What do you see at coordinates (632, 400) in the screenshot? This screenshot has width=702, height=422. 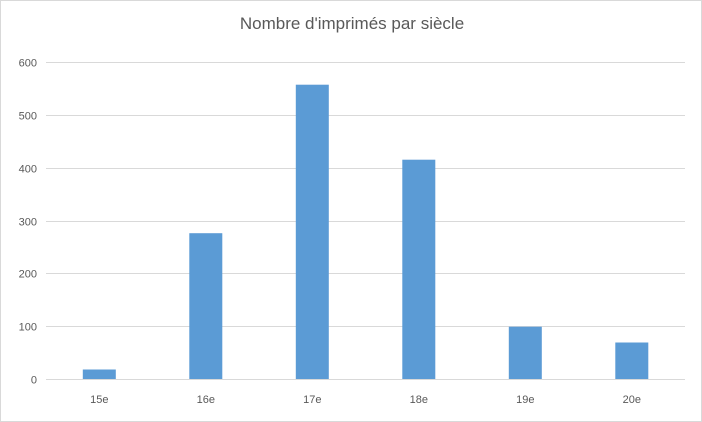 I see `x-tick-label: 20e` at bounding box center [632, 400].